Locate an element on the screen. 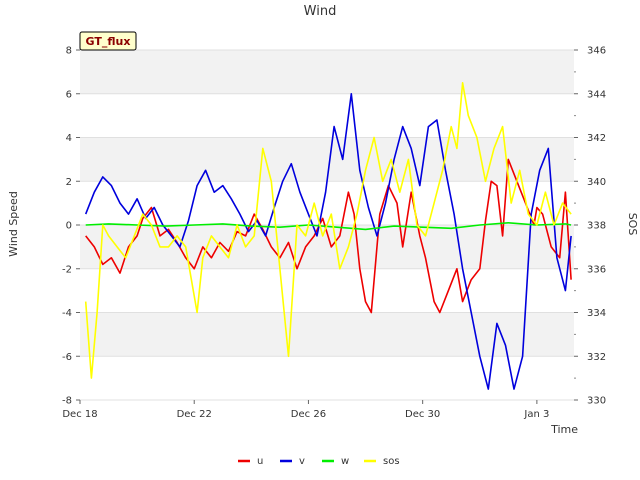  y2-tick-label: 338 is located at coordinates (596, 226).